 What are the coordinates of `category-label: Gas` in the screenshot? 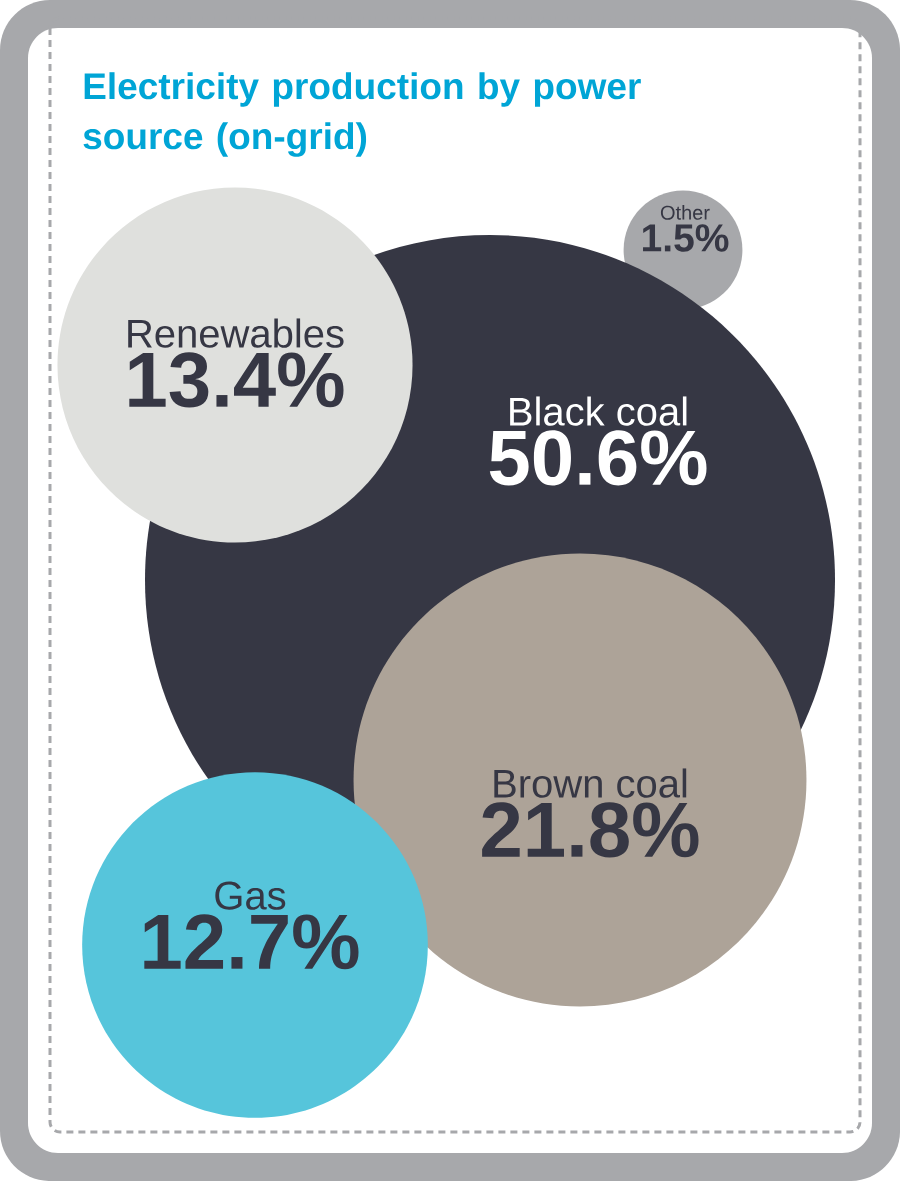 It's located at (250, 895).